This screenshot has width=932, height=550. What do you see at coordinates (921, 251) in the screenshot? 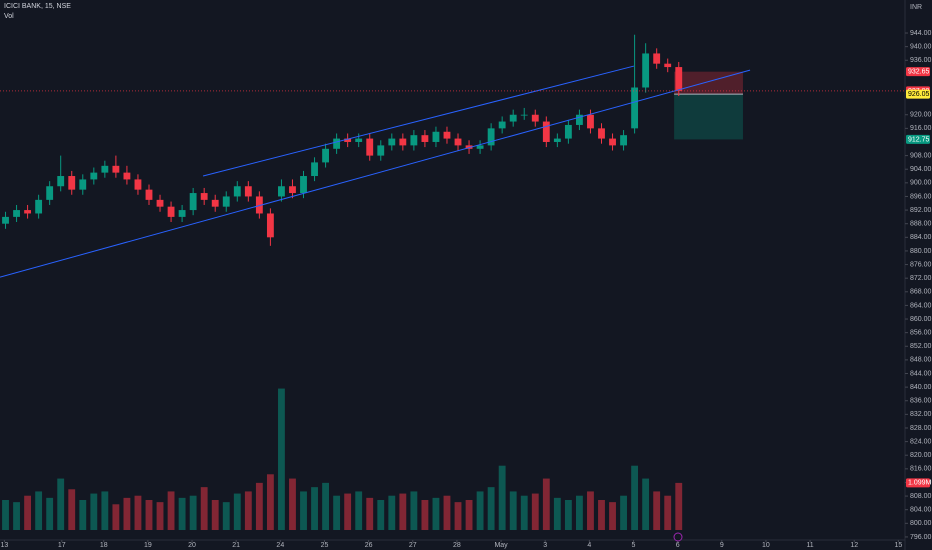
I see `y-tick-label: 880.00` at bounding box center [921, 251].